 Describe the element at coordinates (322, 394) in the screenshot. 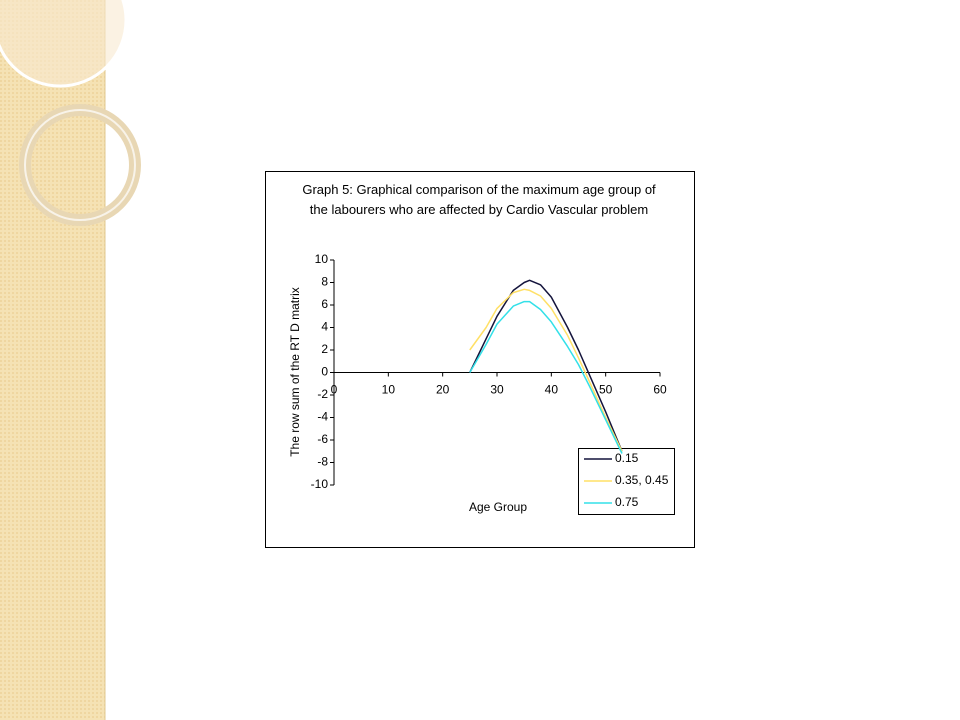

I see `y-tick-label: -2` at that location.